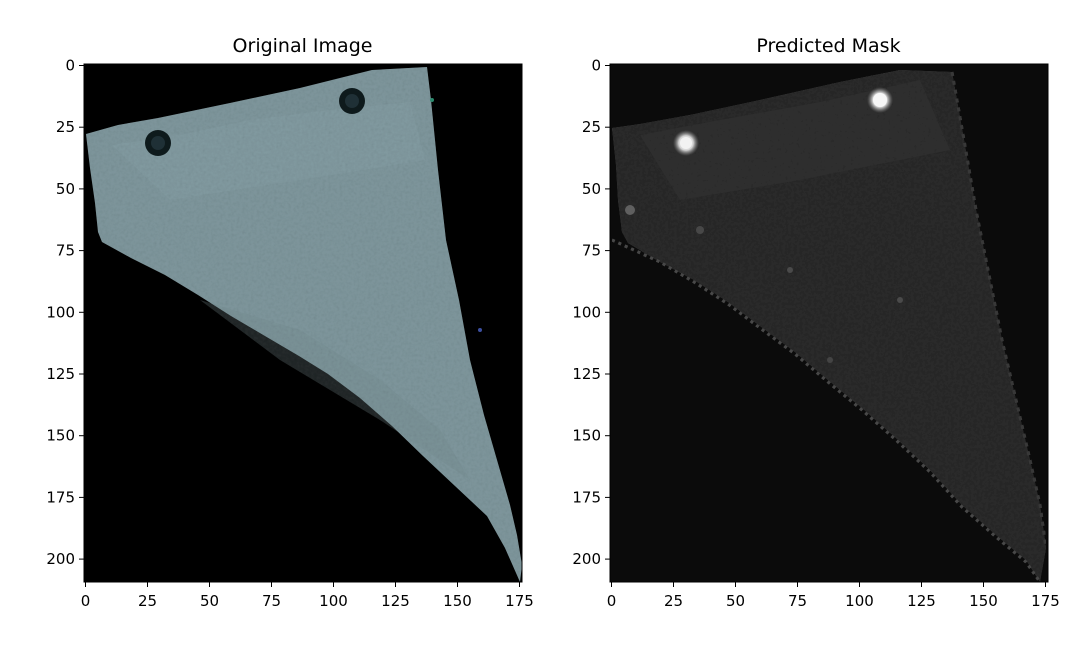 The height and width of the screenshot is (651, 1081). I want to click on mask-bright-spots, so click(764, 225).